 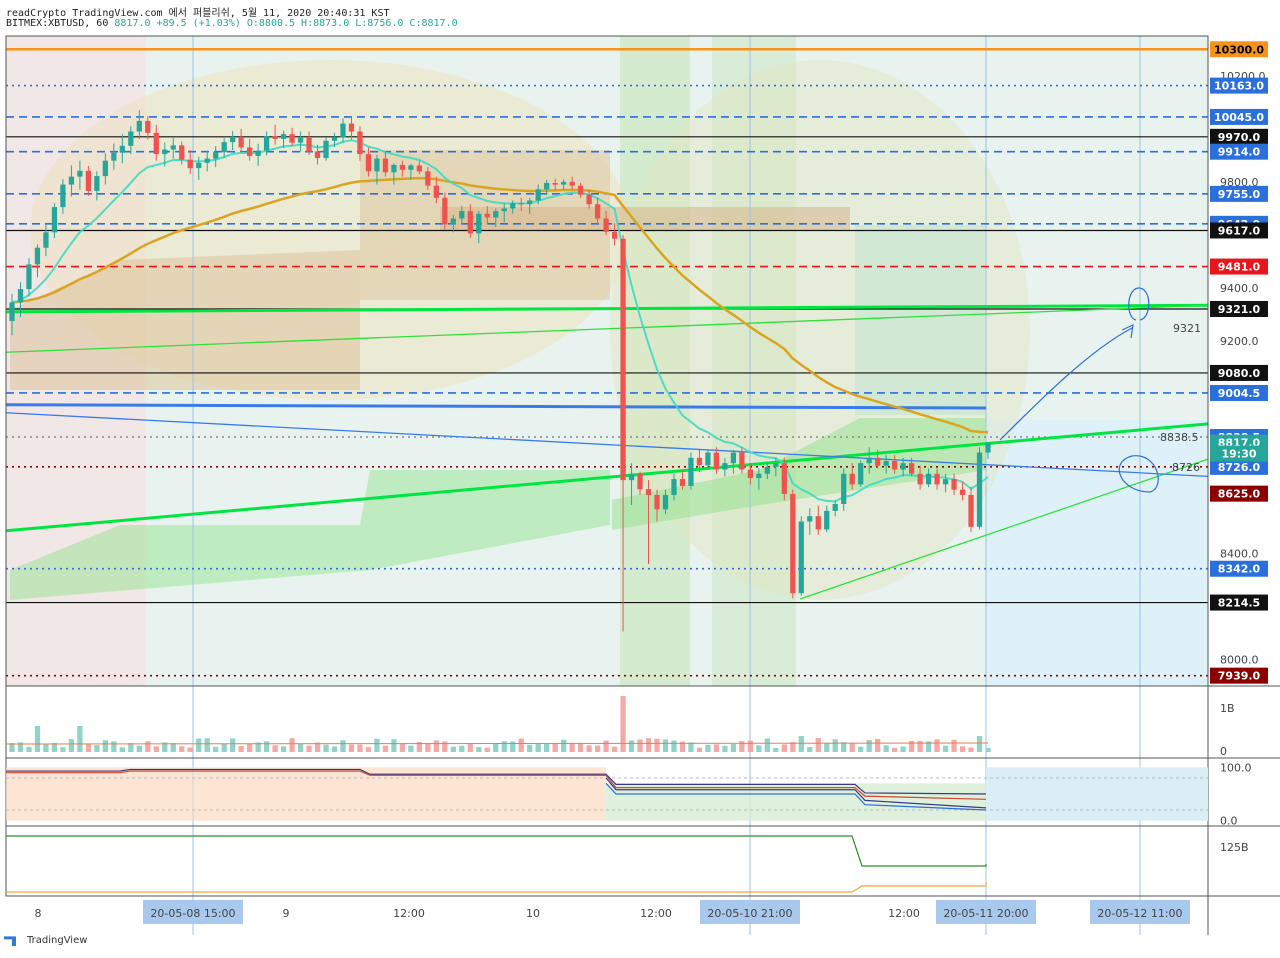 What do you see at coordinates (1239, 182) in the screenshot?
I see `price-axis-tick: 9800.0` at bounding box center [1239, 182].